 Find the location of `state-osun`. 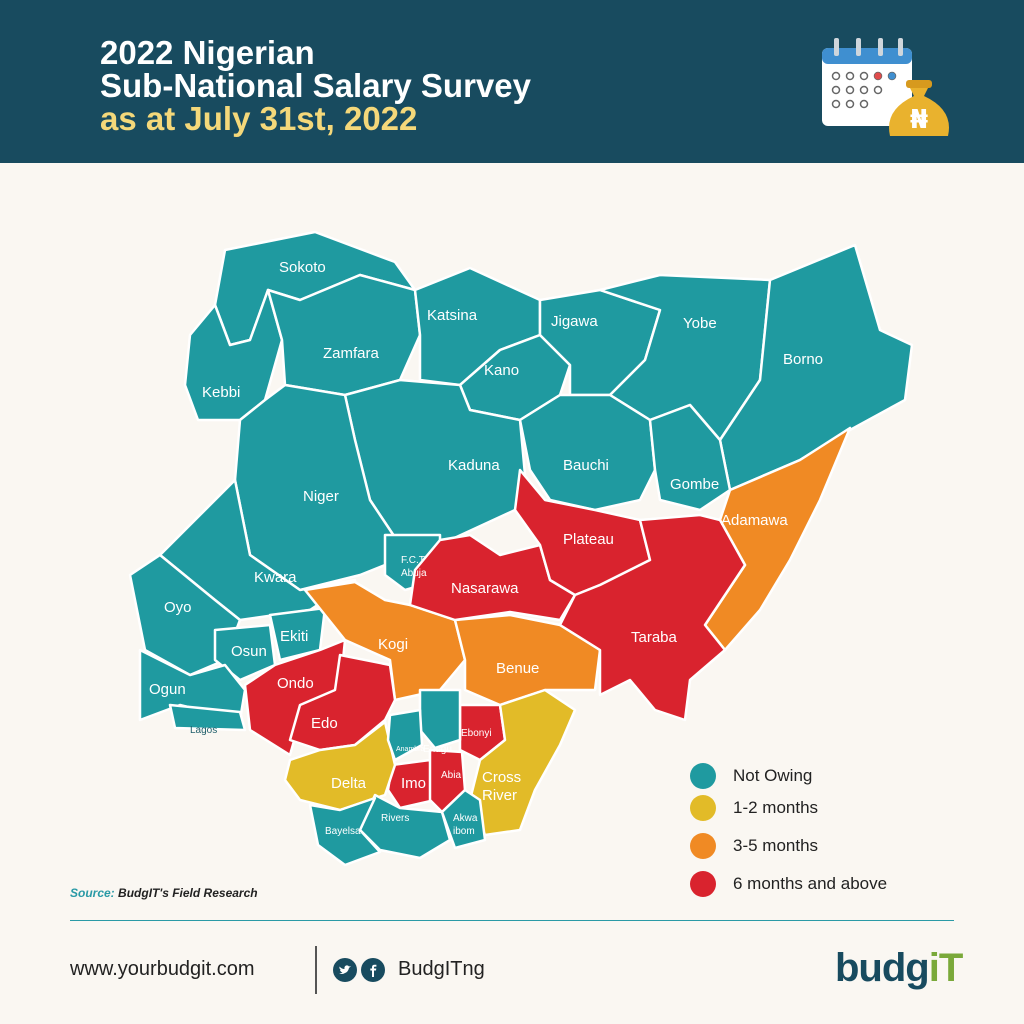

state-osun is located at coordinates (245, 652).